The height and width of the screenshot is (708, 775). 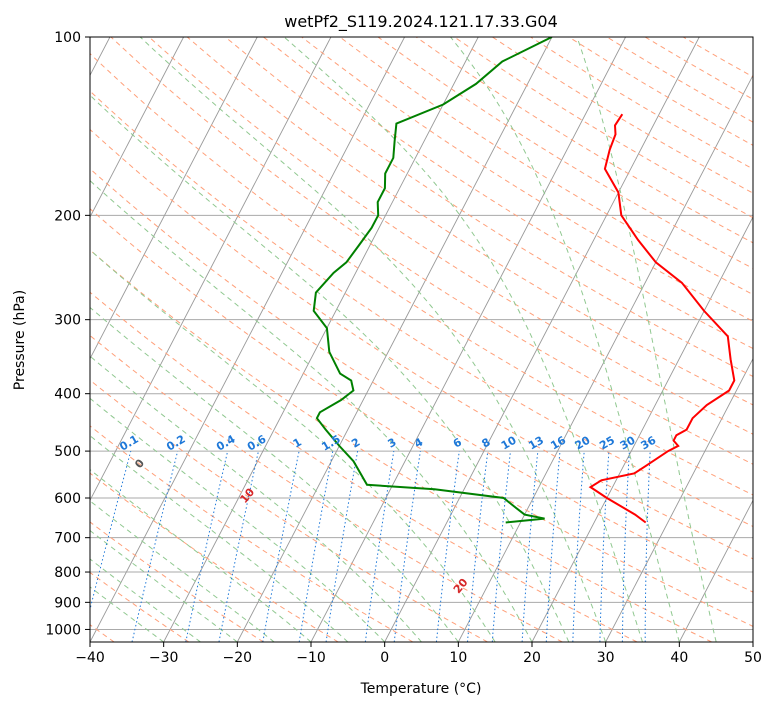 I want to click on x-tick-label: 40, so click(x=679, y=658).